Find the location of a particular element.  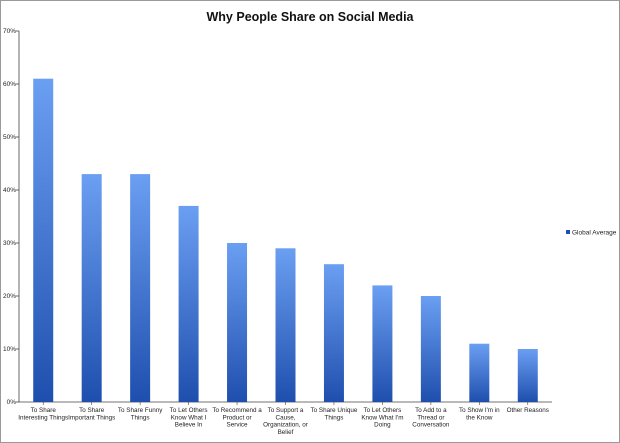

legend-label: Global Average is located at coordinates (594, 232).